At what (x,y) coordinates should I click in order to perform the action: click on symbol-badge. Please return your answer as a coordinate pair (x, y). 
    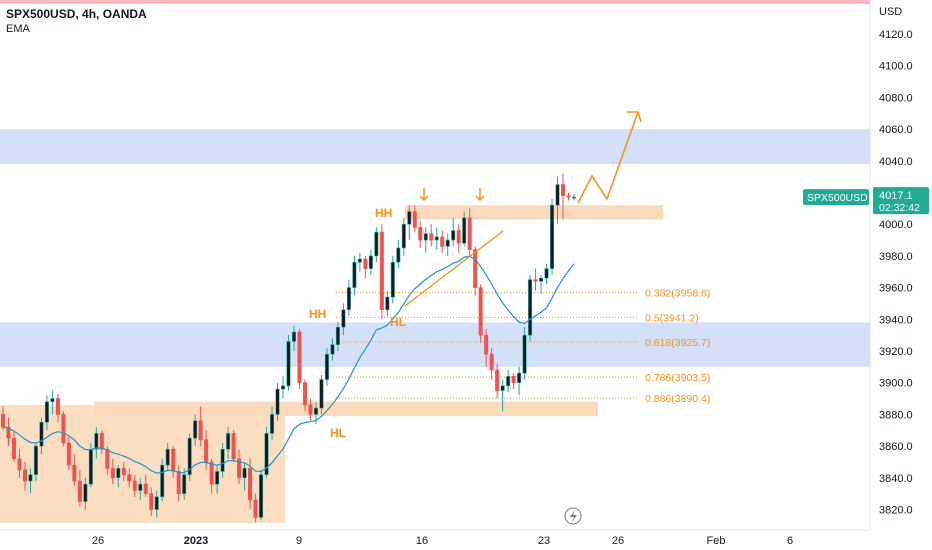
    Looking at the image, I should click on (836, 197).